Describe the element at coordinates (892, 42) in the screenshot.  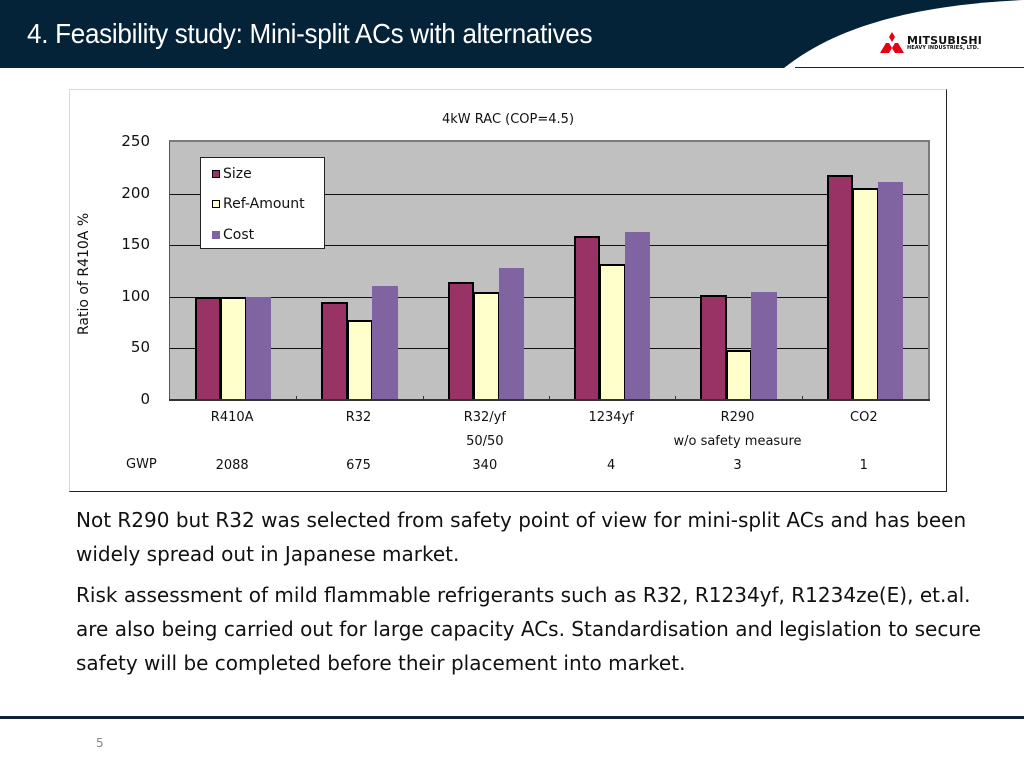
I see `three-diamonds-logo-icon` at that location.